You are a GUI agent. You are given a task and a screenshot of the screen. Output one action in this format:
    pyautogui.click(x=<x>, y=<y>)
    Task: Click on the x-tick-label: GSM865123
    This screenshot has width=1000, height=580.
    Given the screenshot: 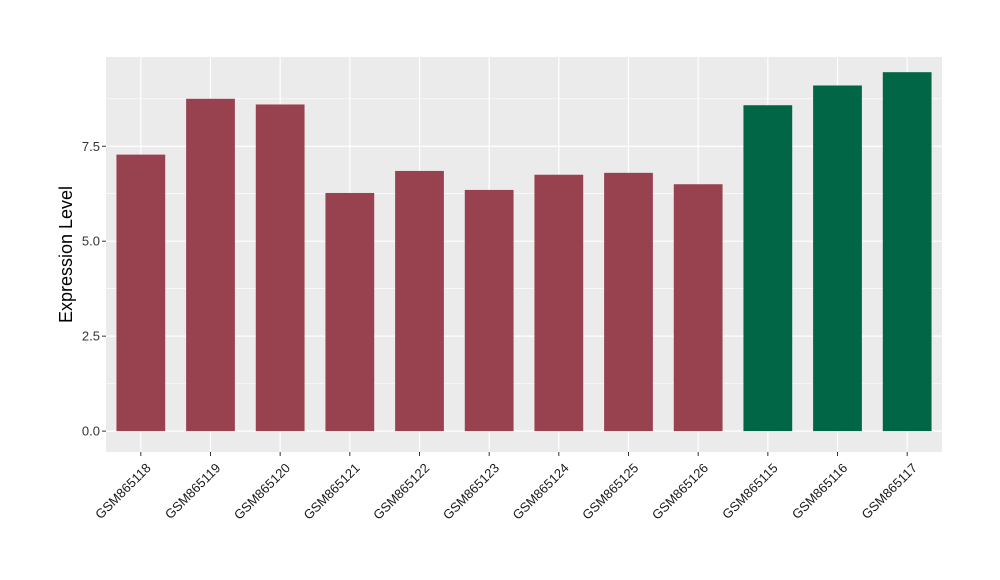 What is the action you would take?
    pyautogui.click(x=471, y=491)
    